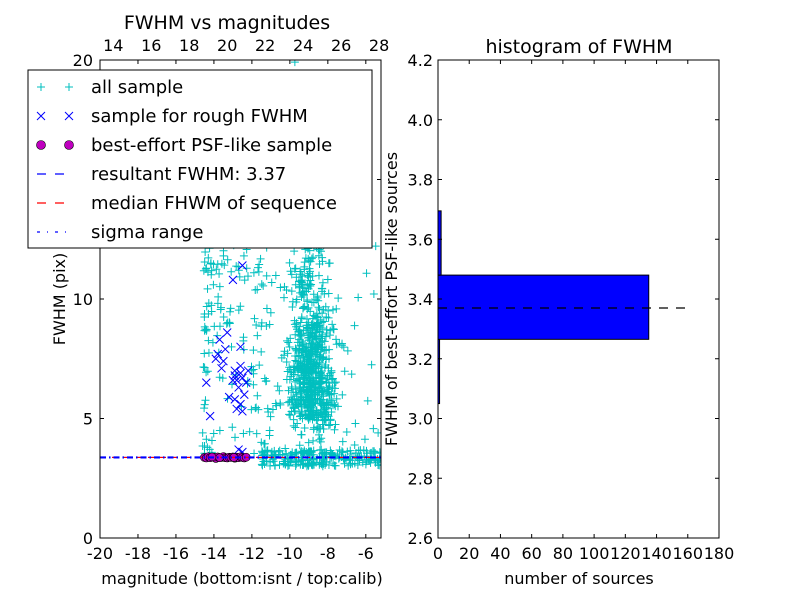 The image size is (800, 605). I want to click on x-tick-label: -16, so click(176, 553).